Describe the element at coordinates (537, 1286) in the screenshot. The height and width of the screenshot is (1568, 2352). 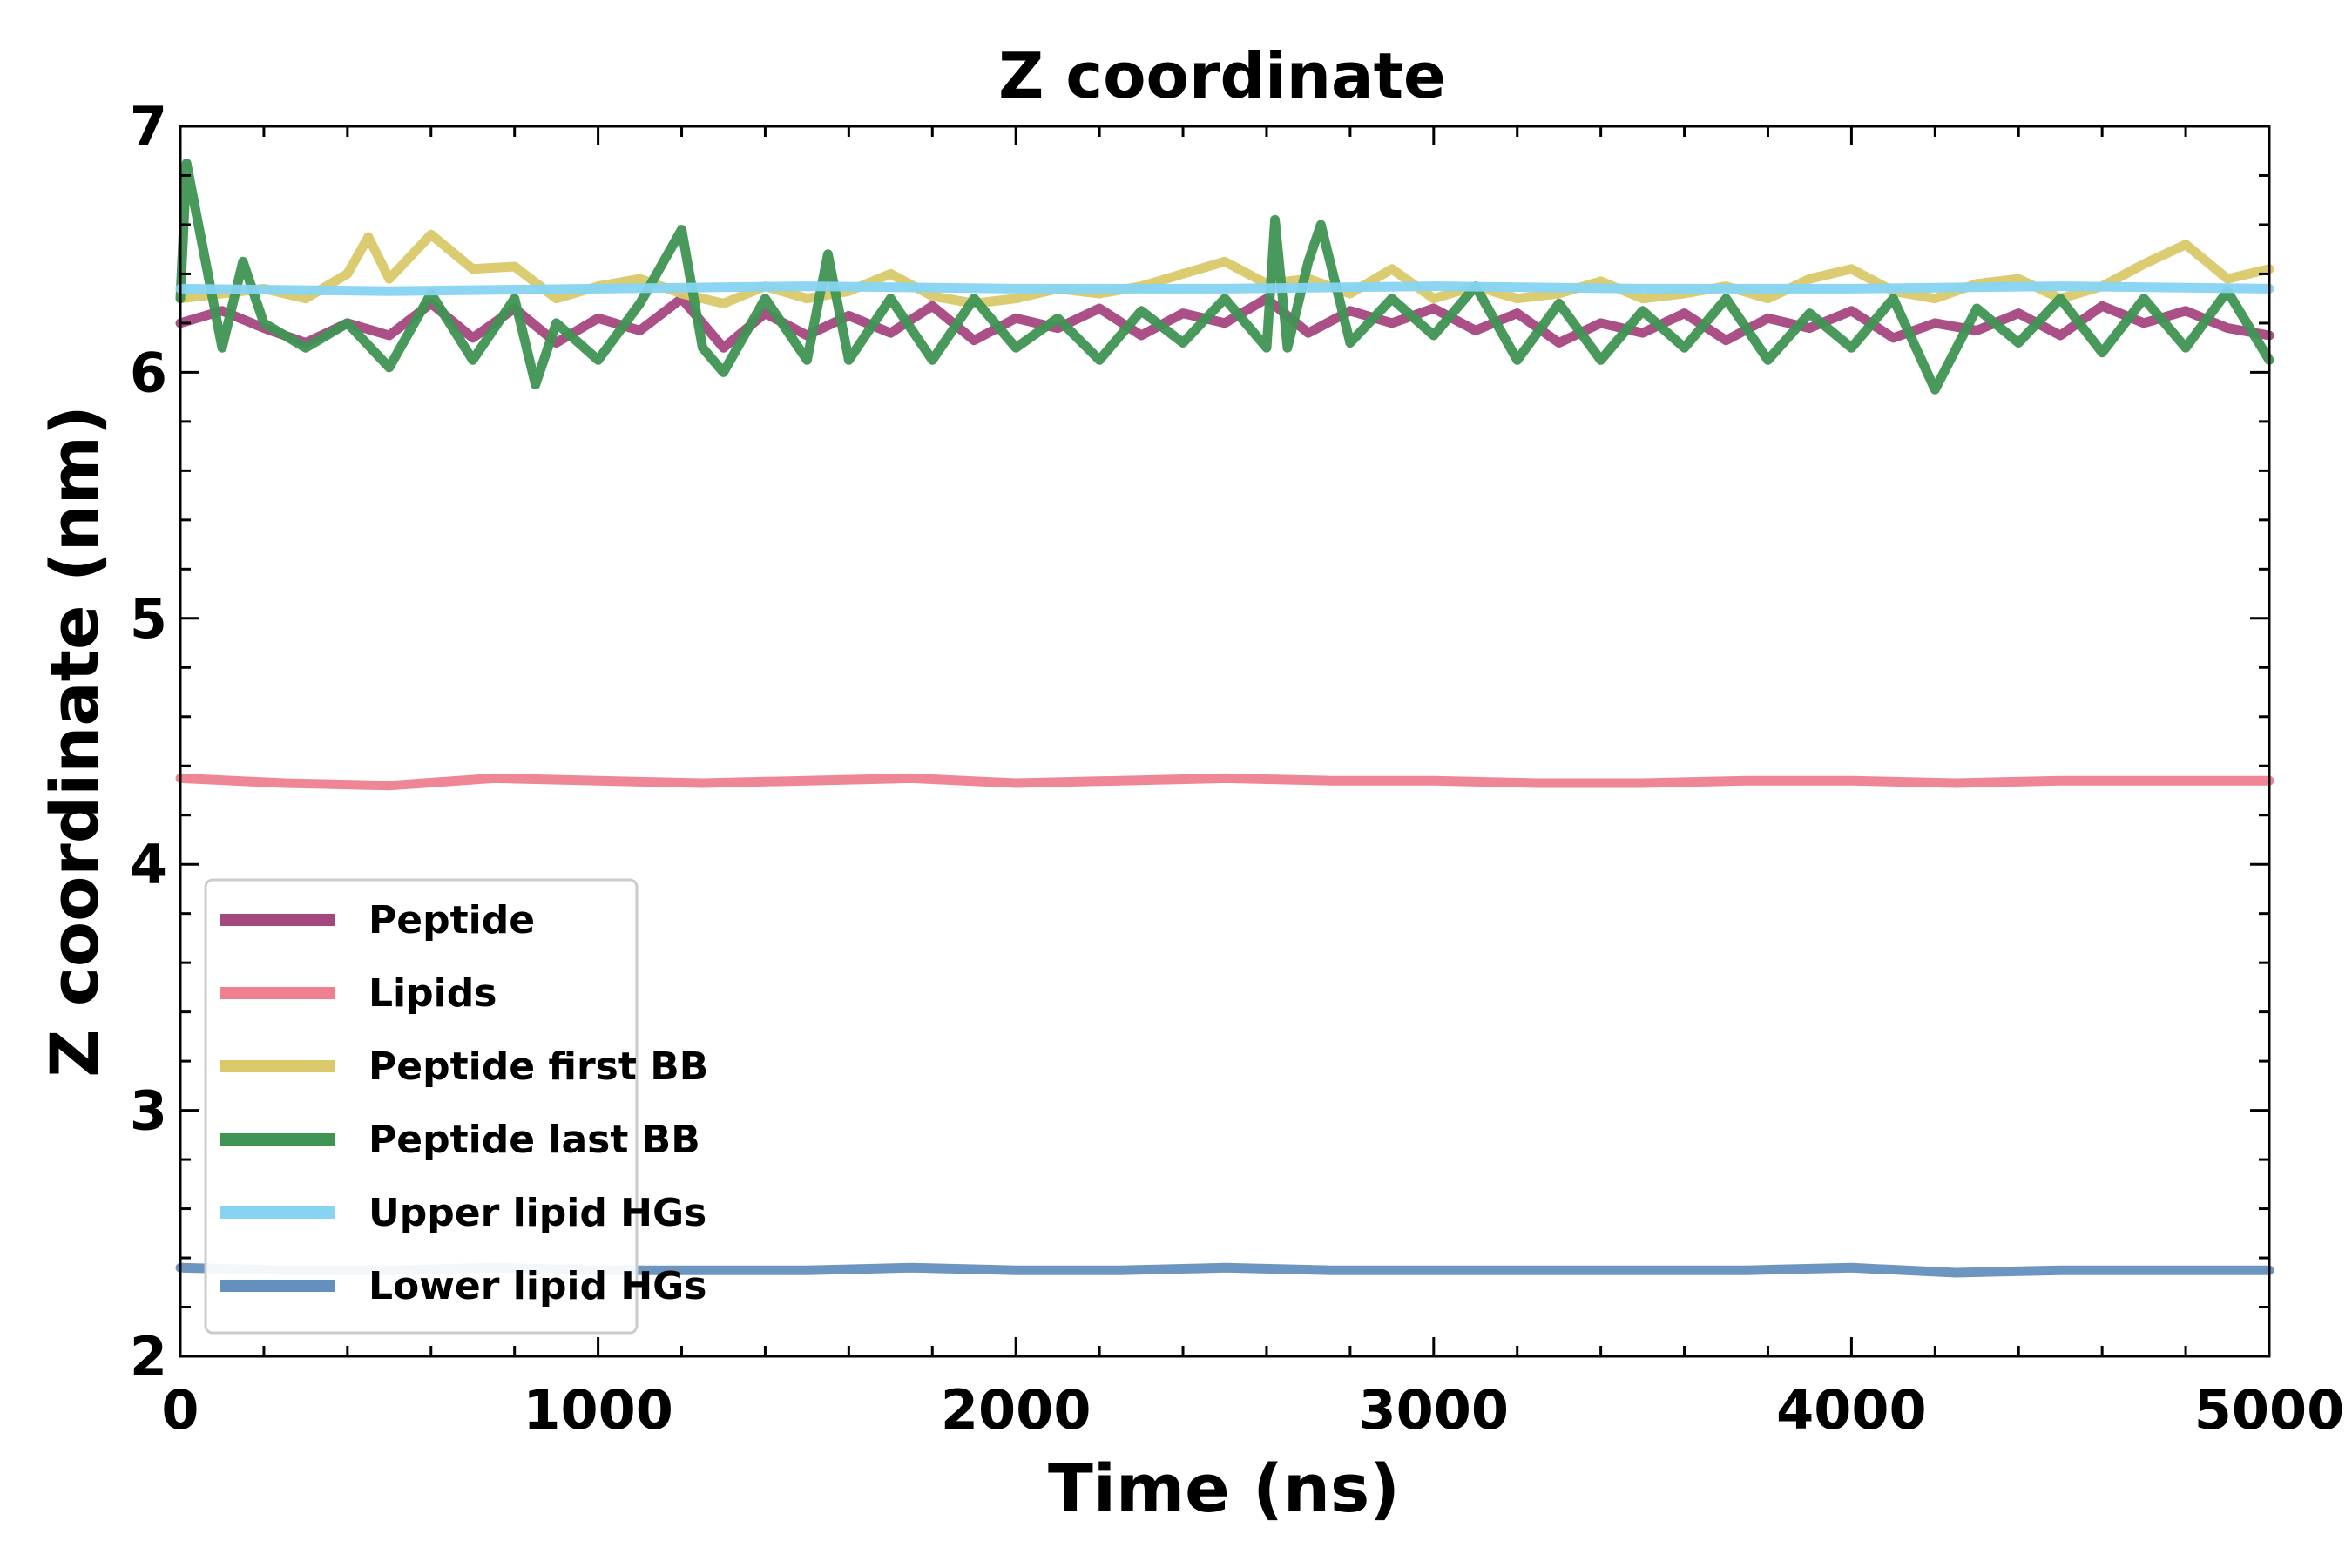
I see `legend-label-5: Lower lipid HGs` at that location.